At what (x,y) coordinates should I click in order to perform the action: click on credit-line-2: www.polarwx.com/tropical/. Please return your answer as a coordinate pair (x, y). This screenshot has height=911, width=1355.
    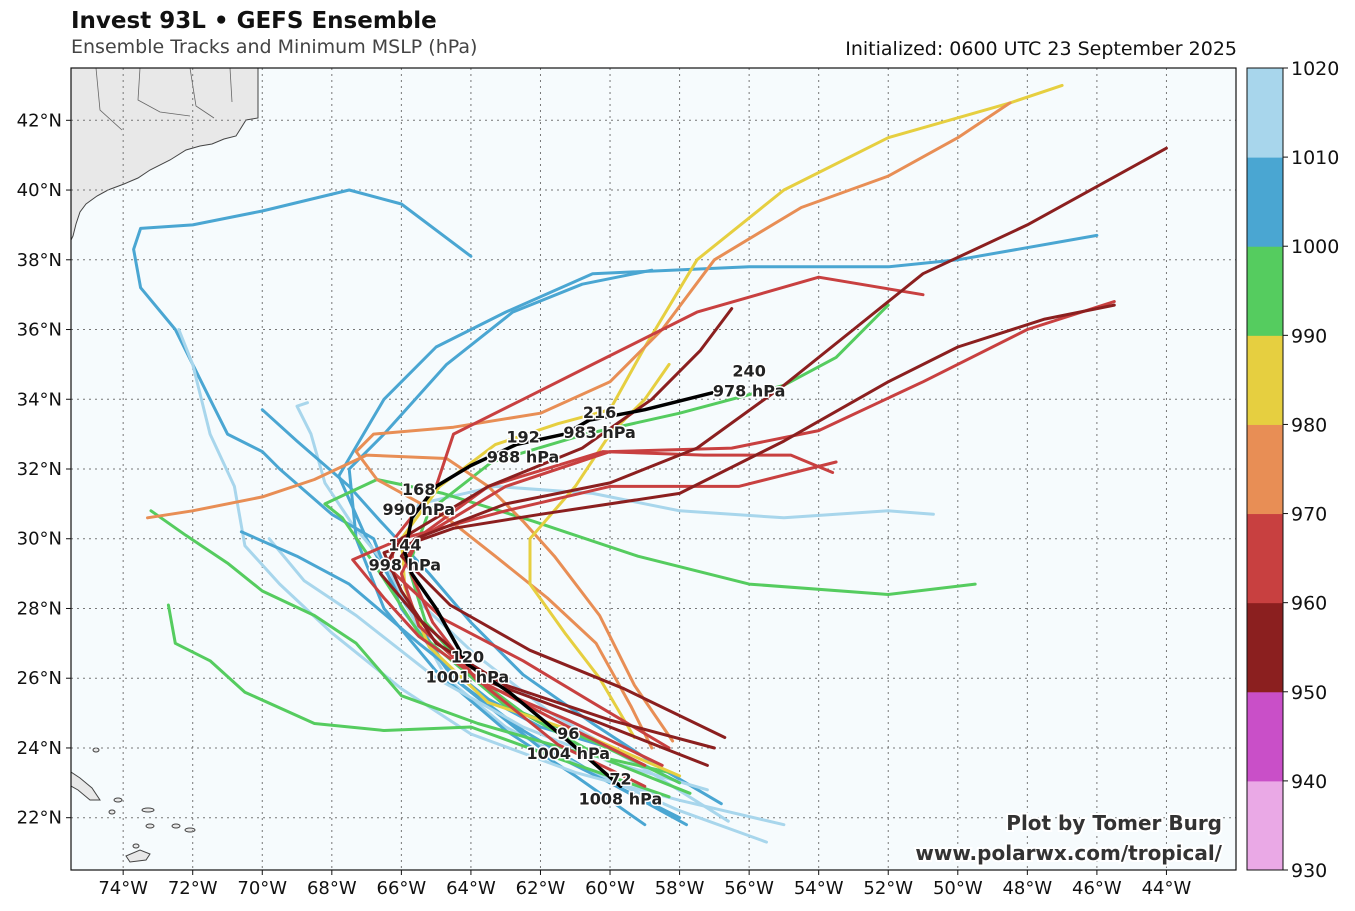
    Looking at the image, I should click on (1068, 853).